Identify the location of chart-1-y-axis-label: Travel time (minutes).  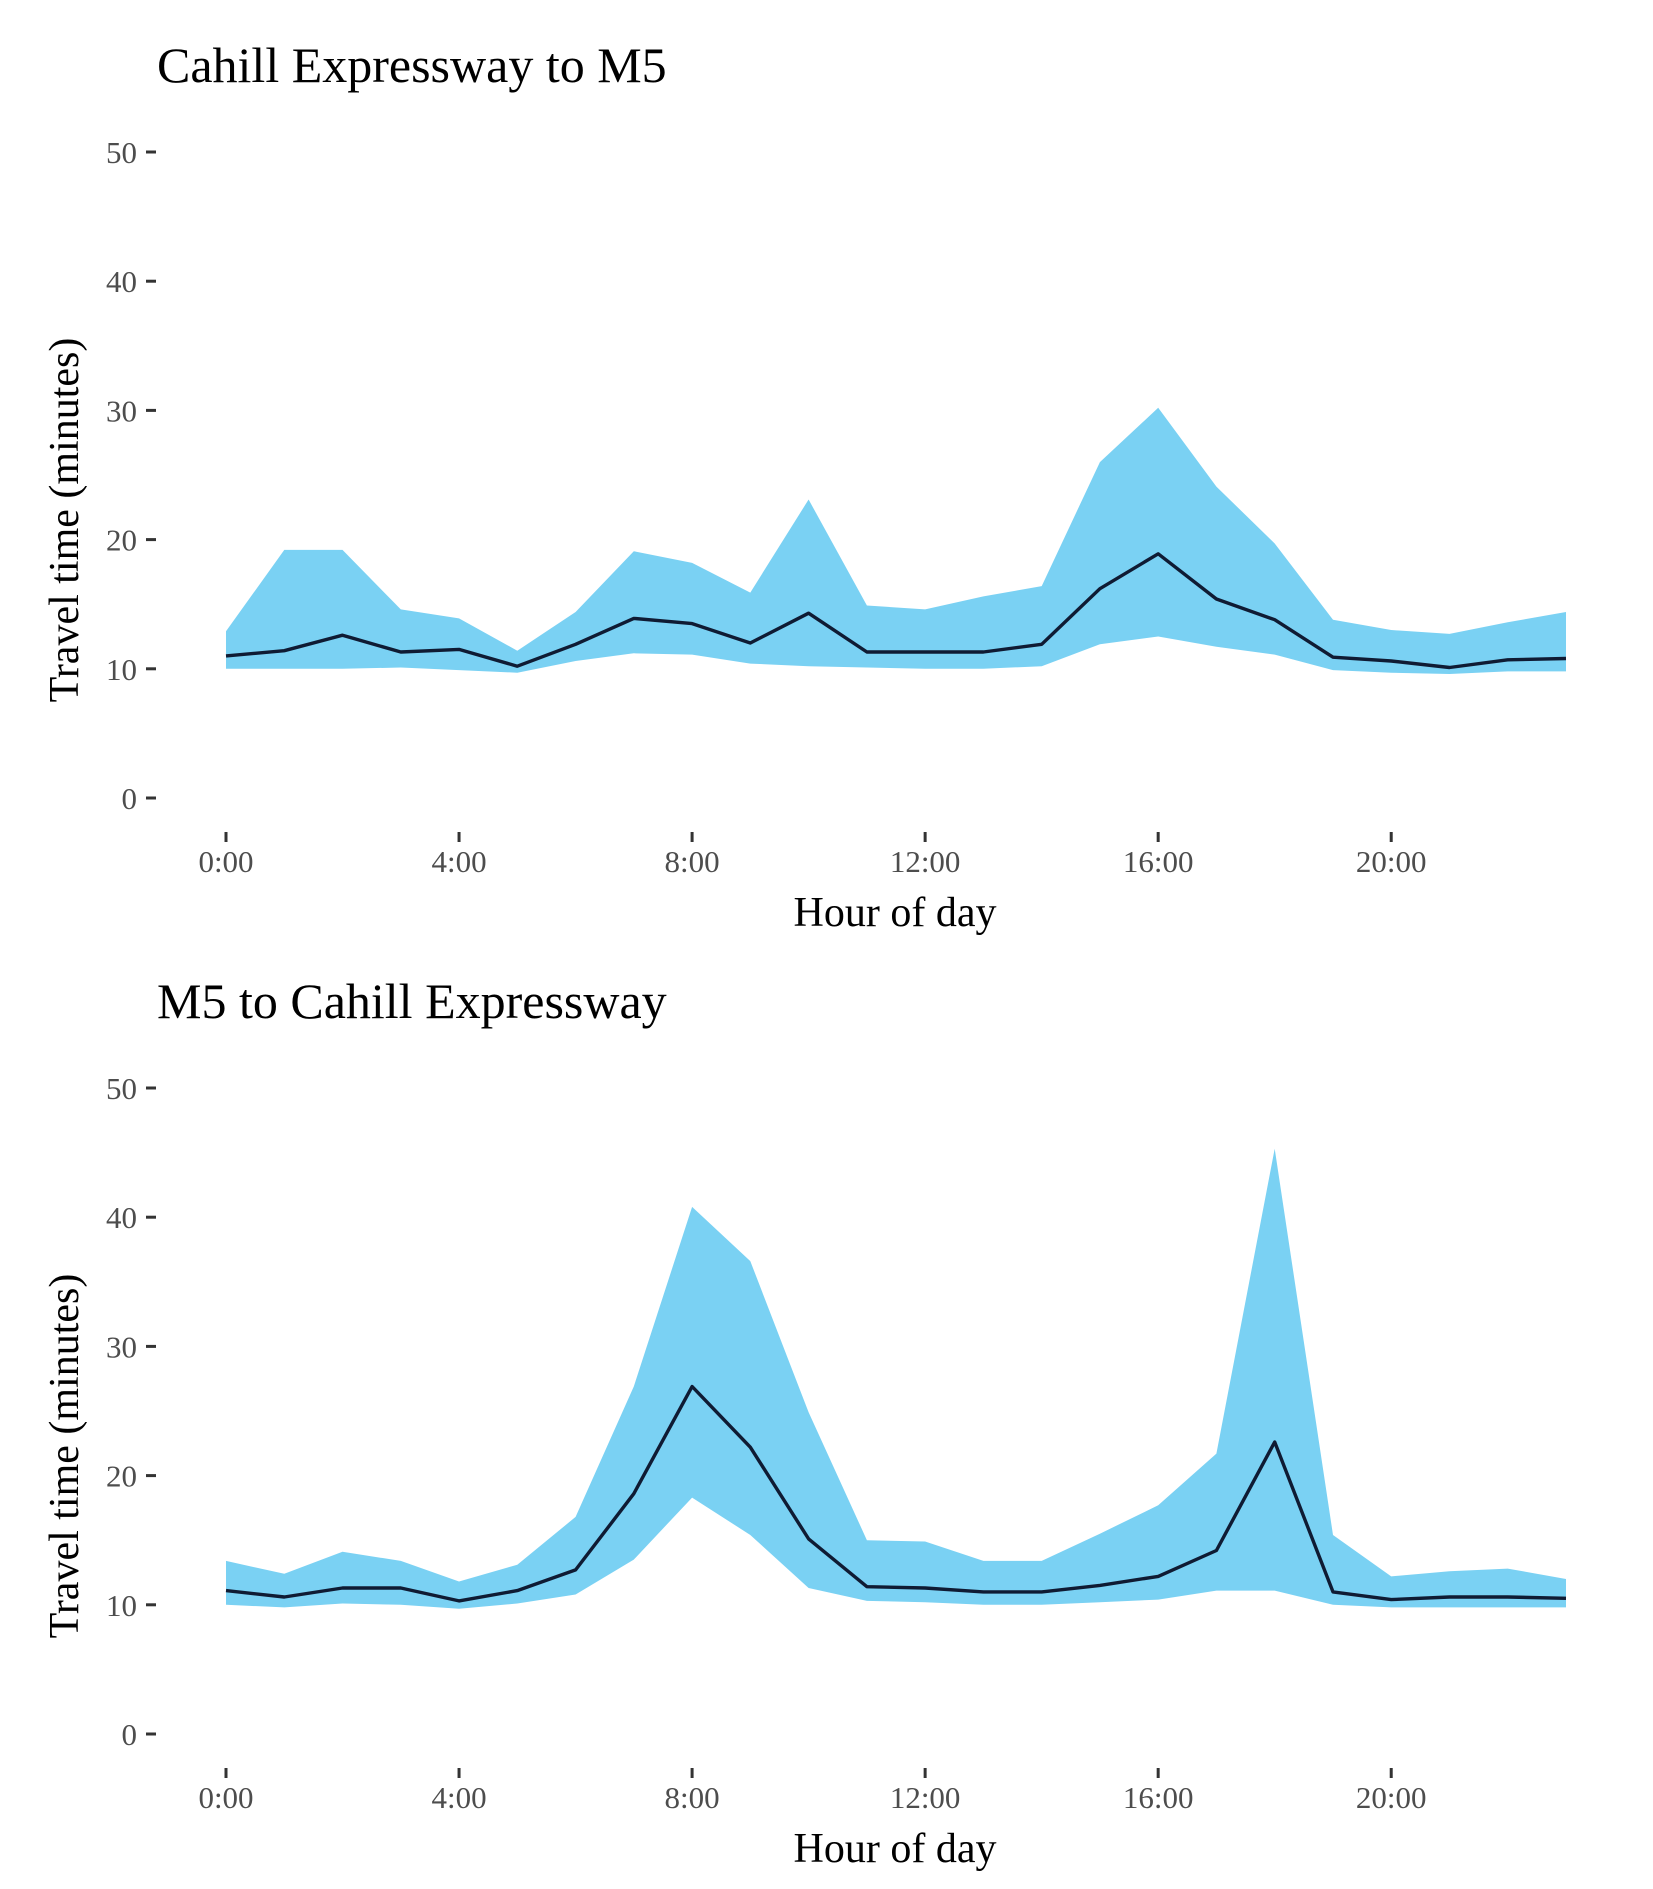
(65, 520).